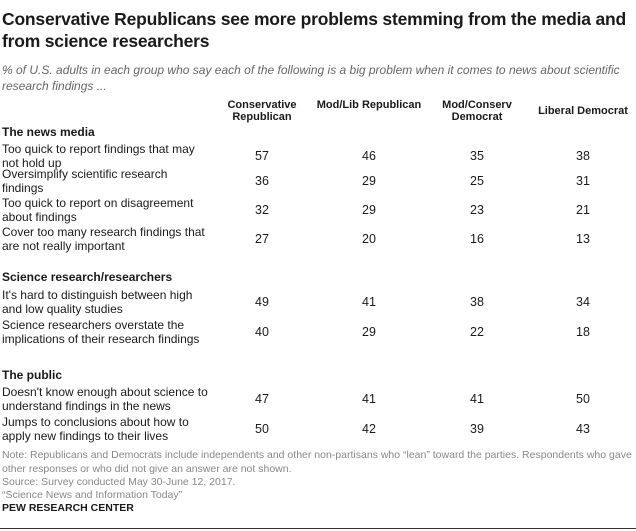  What do you see at coordinates (477, 239) in the screenshot?
I see `data-value: 16` at bounding box center [477, 239].